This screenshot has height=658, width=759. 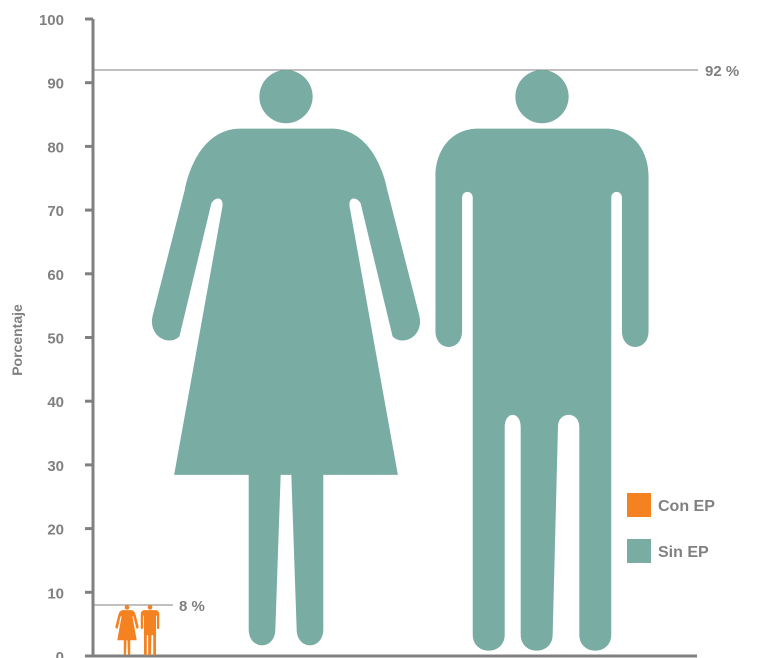 I want to click on y-tick-label: 20, so click(x=55, y=530).